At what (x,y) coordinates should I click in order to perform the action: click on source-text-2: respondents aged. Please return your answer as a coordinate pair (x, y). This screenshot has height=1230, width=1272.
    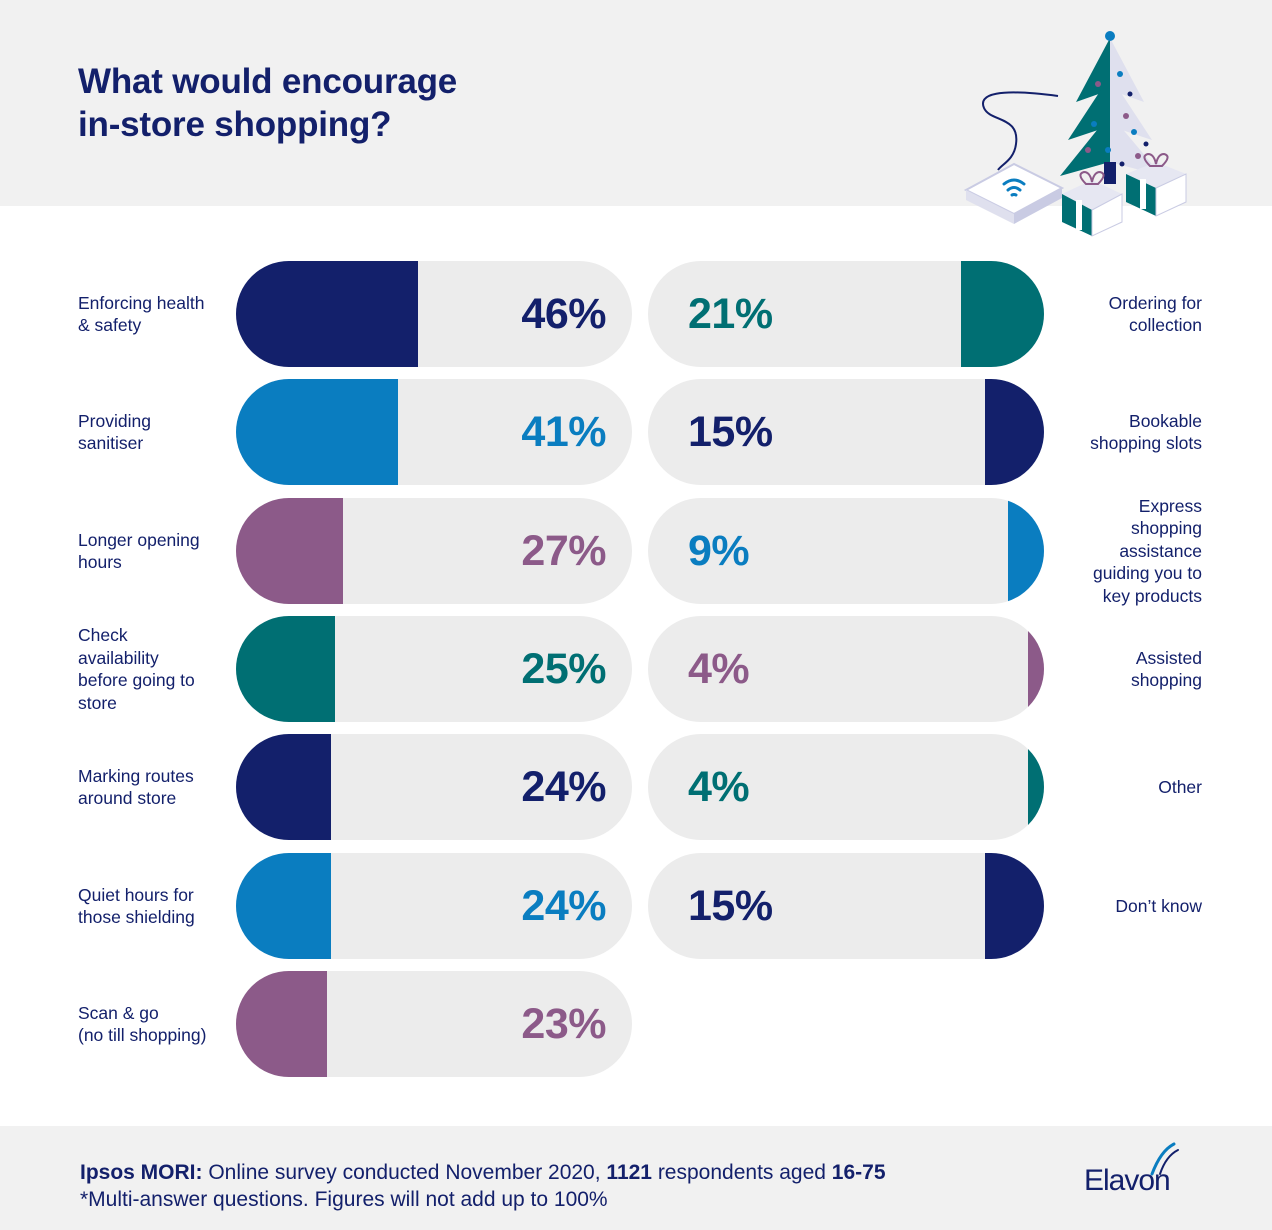
    Looking at the image, I should click on (741, 1172).